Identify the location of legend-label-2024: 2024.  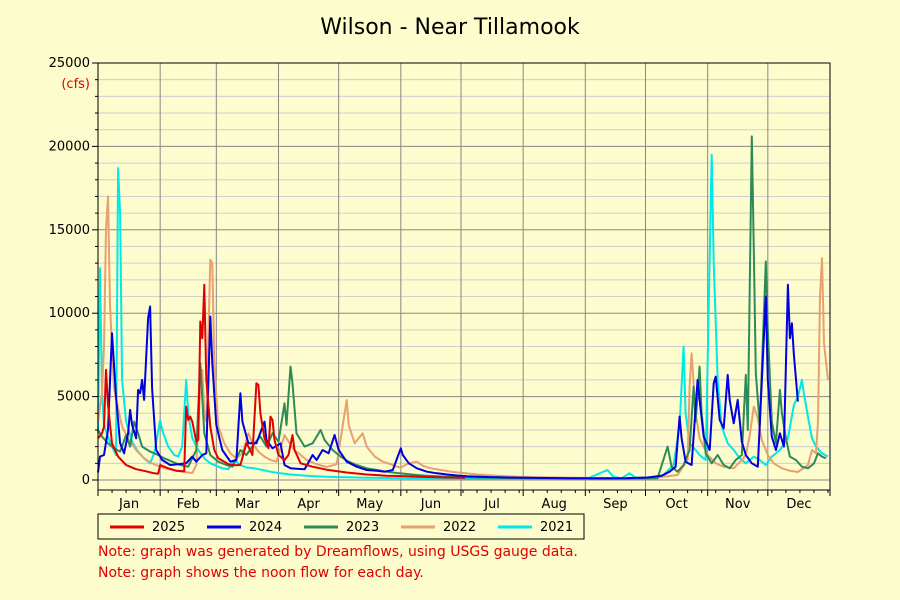
(265, 527).